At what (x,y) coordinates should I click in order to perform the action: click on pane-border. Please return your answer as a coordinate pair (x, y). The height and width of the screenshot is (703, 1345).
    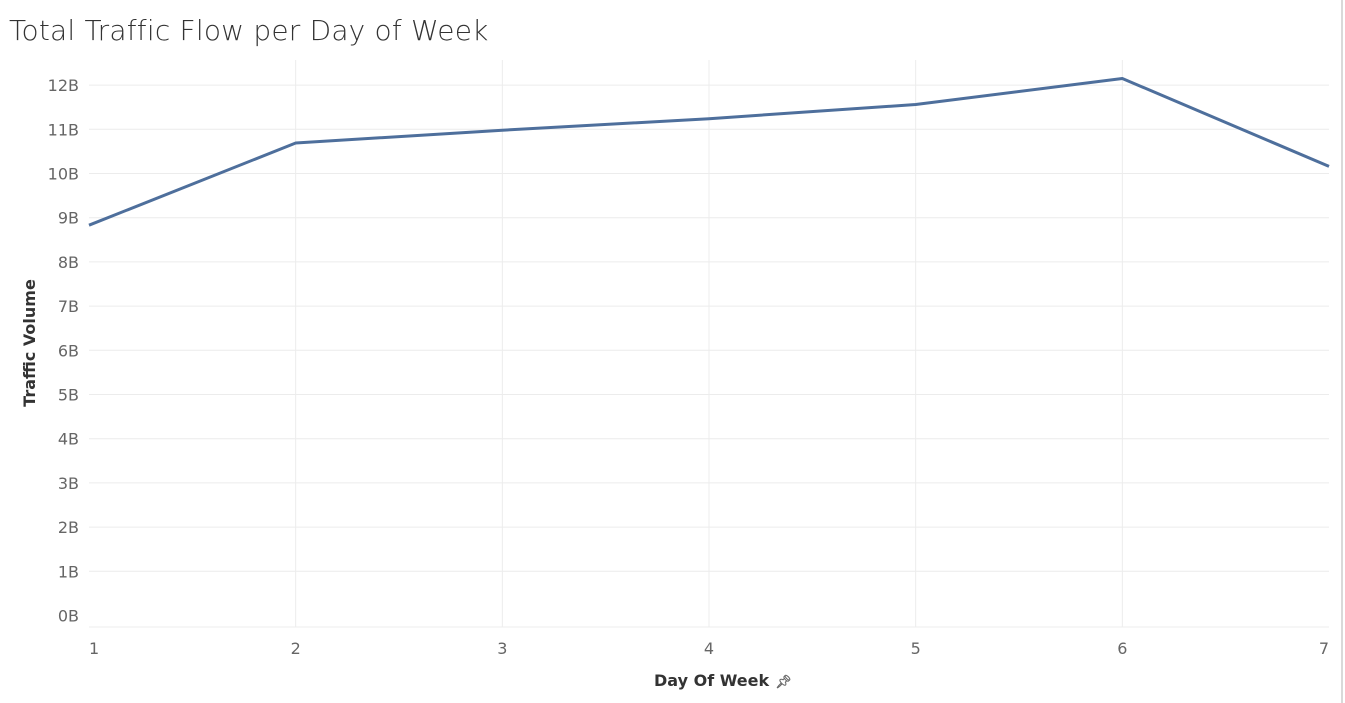
    Looking at the image, I should click on (1342, 351).